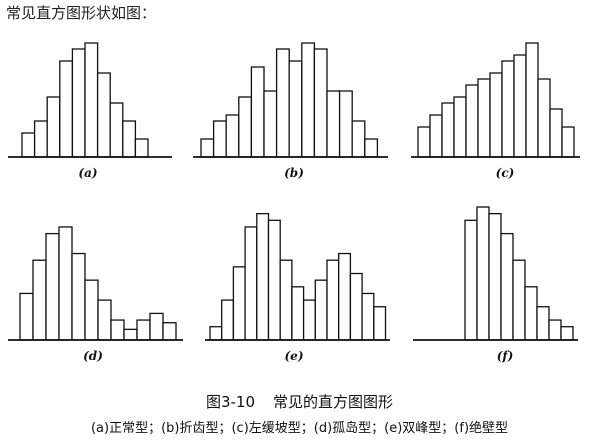  What do you see at coordinates (87, 173) in the screenshot?
I see `panel-label: (a)` at bounding box center [87, 173].